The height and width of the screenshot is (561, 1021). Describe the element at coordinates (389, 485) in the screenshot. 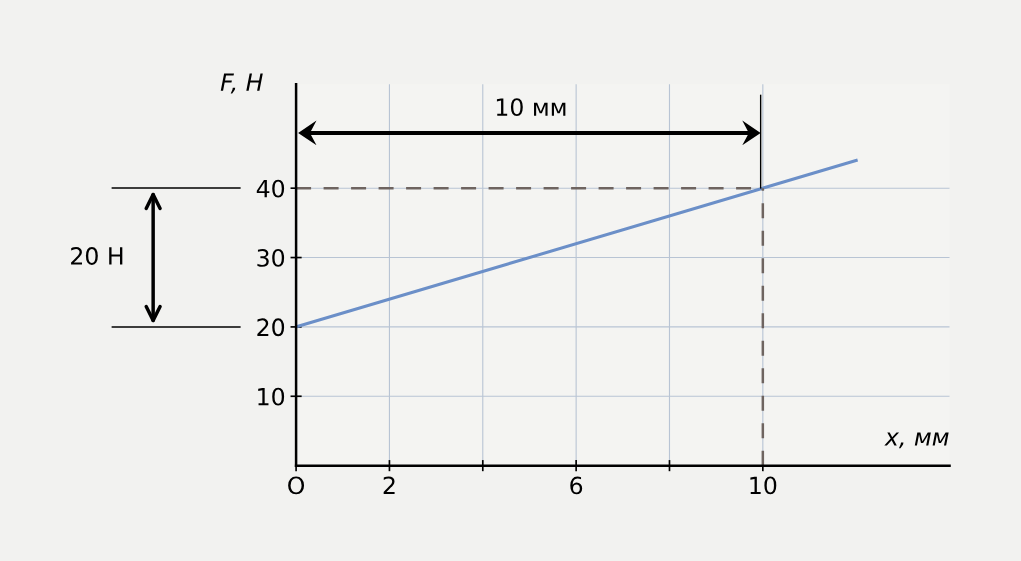

I see `x-tick-label: 2` at that location.